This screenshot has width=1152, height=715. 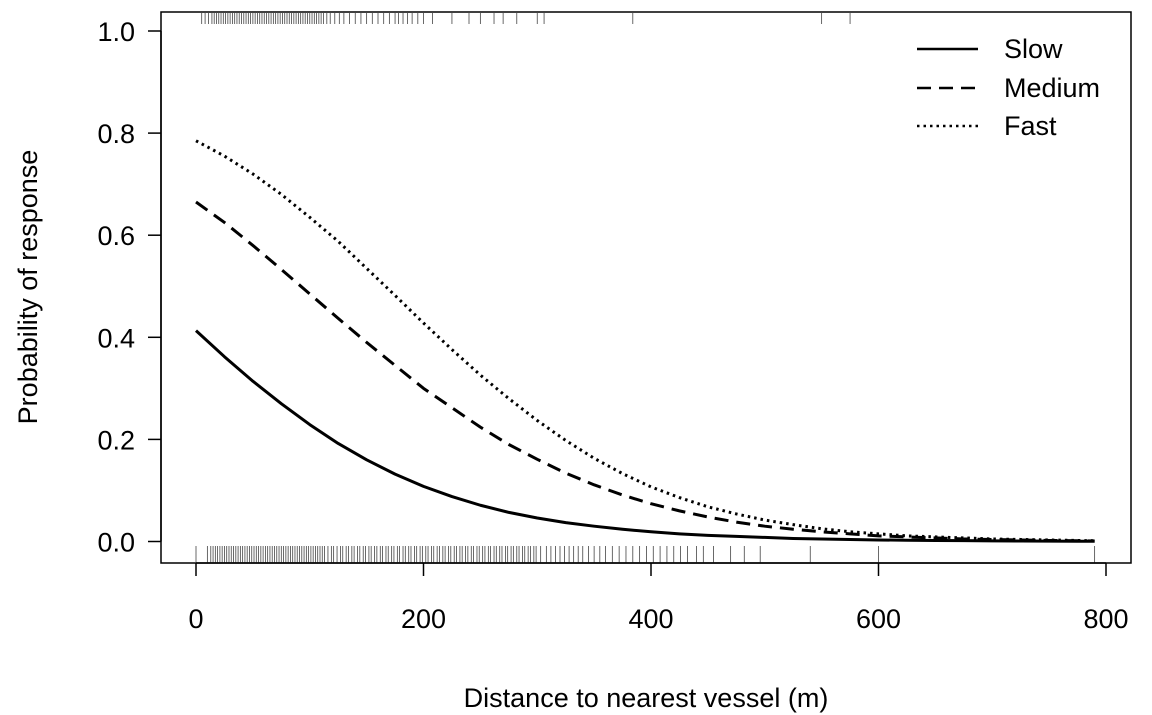 I want to click on x-tick-label: 200, so click(x=423, y=619).